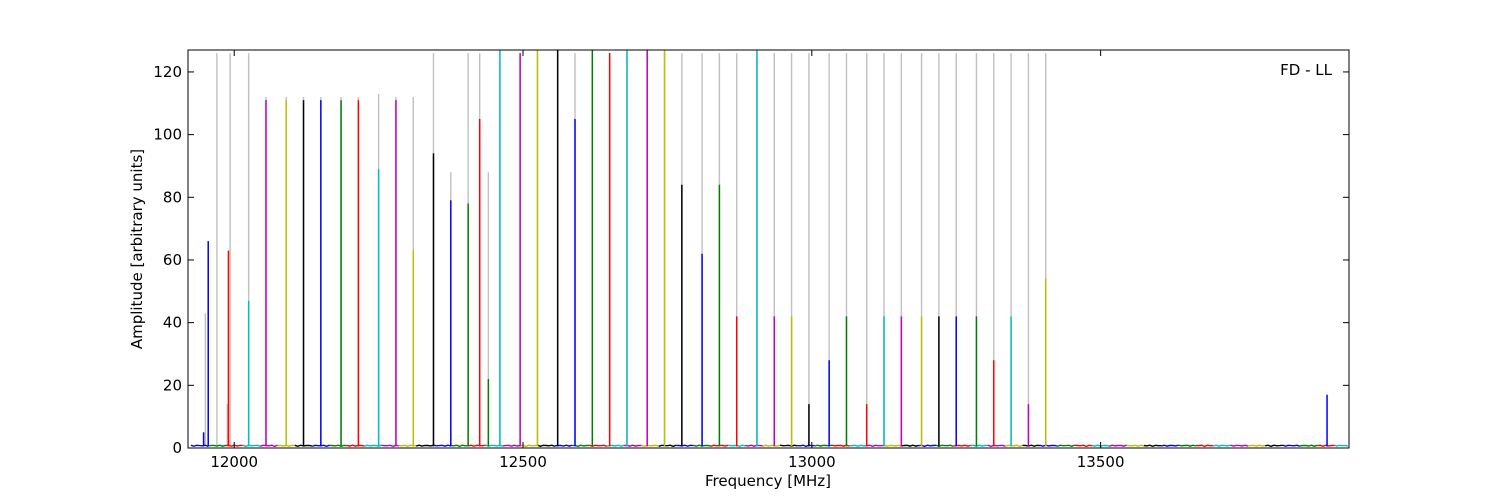 The width and height of the screenshot is (1500, 500). Describe the element at coordinates (167, 72) in the screenshot. I see `y-tick-label: 120` at that location.